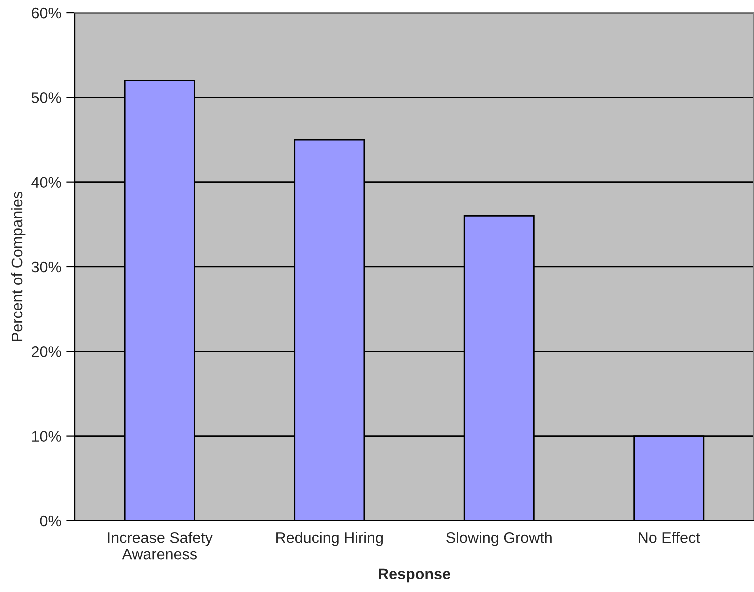  What do you see at coordinates (499, 539) in the screenshot?
I see `x-tick-label: Slowing Growth` at bounding box center [499, 539].